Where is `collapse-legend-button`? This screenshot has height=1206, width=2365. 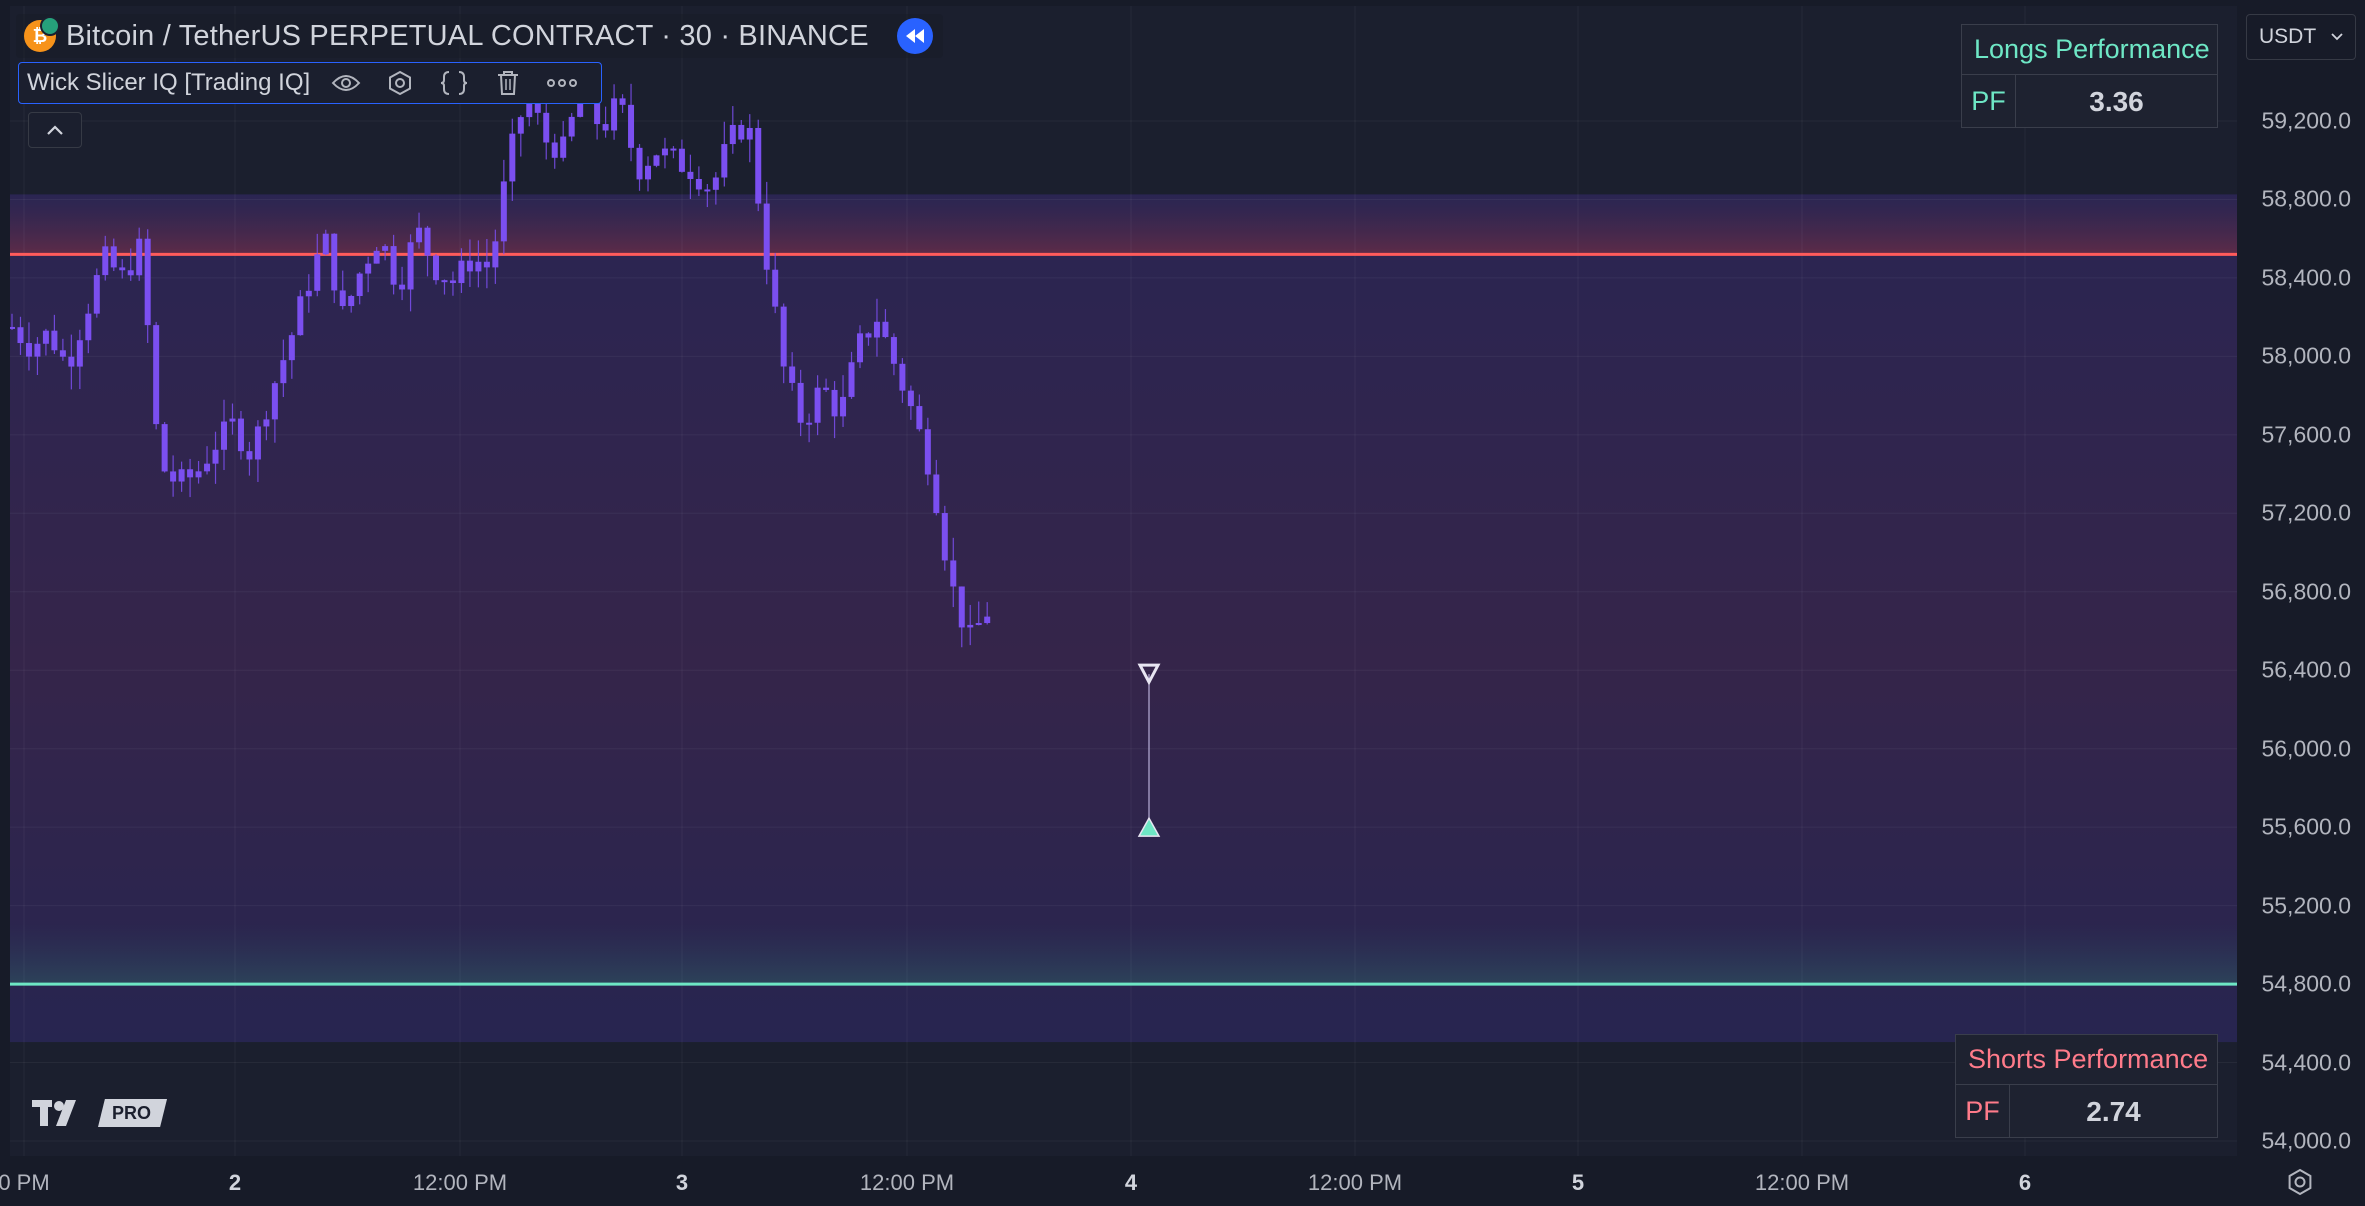 collapse-legend-button is located at coordinates (55, 130).